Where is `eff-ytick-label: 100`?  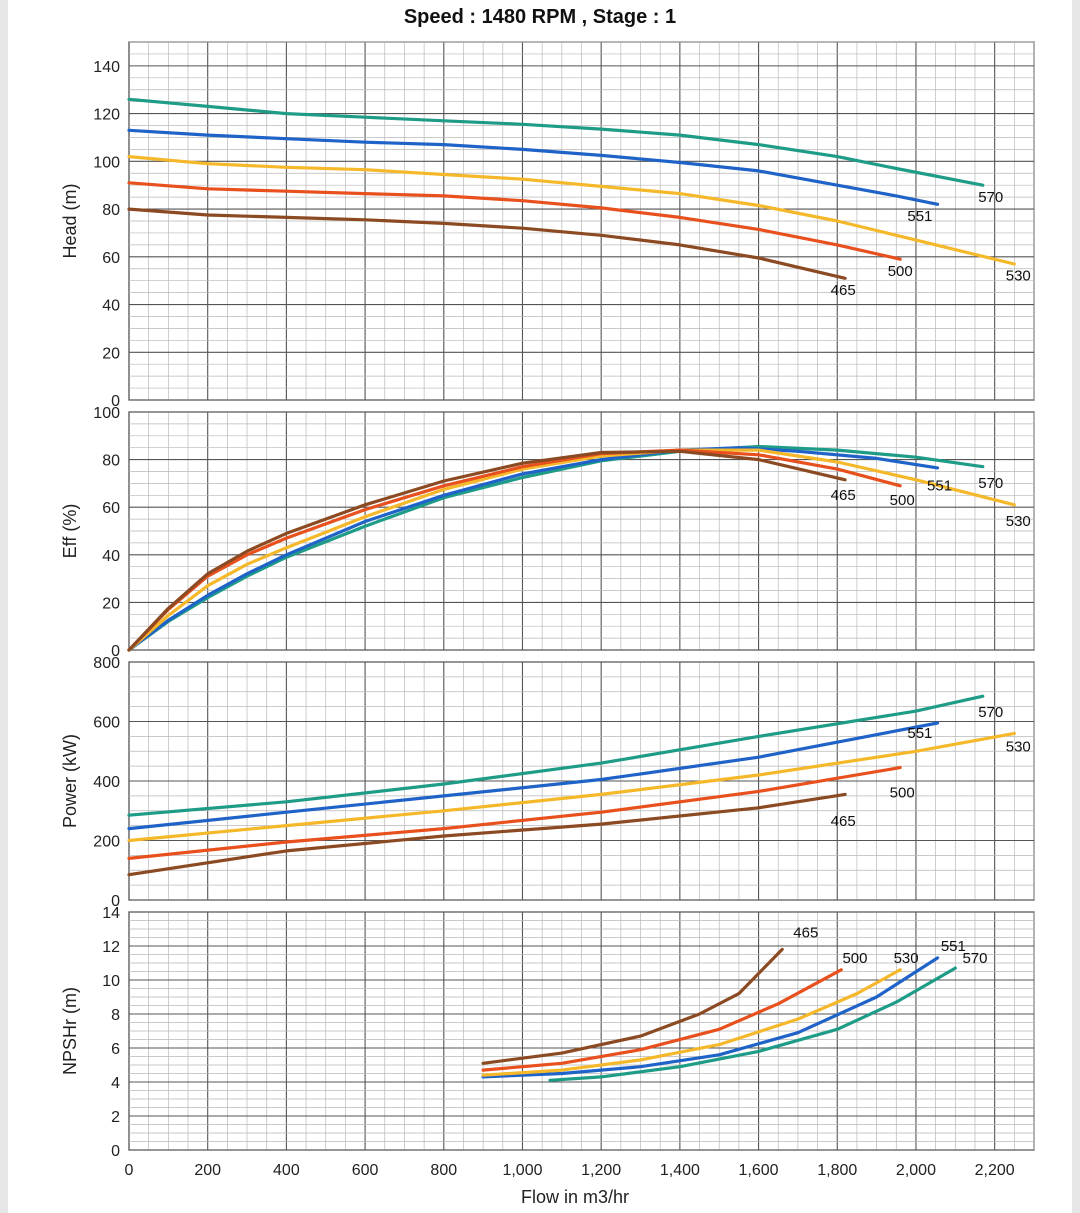 eff-ytick-label: 100 is located at coordinates (106, 413).